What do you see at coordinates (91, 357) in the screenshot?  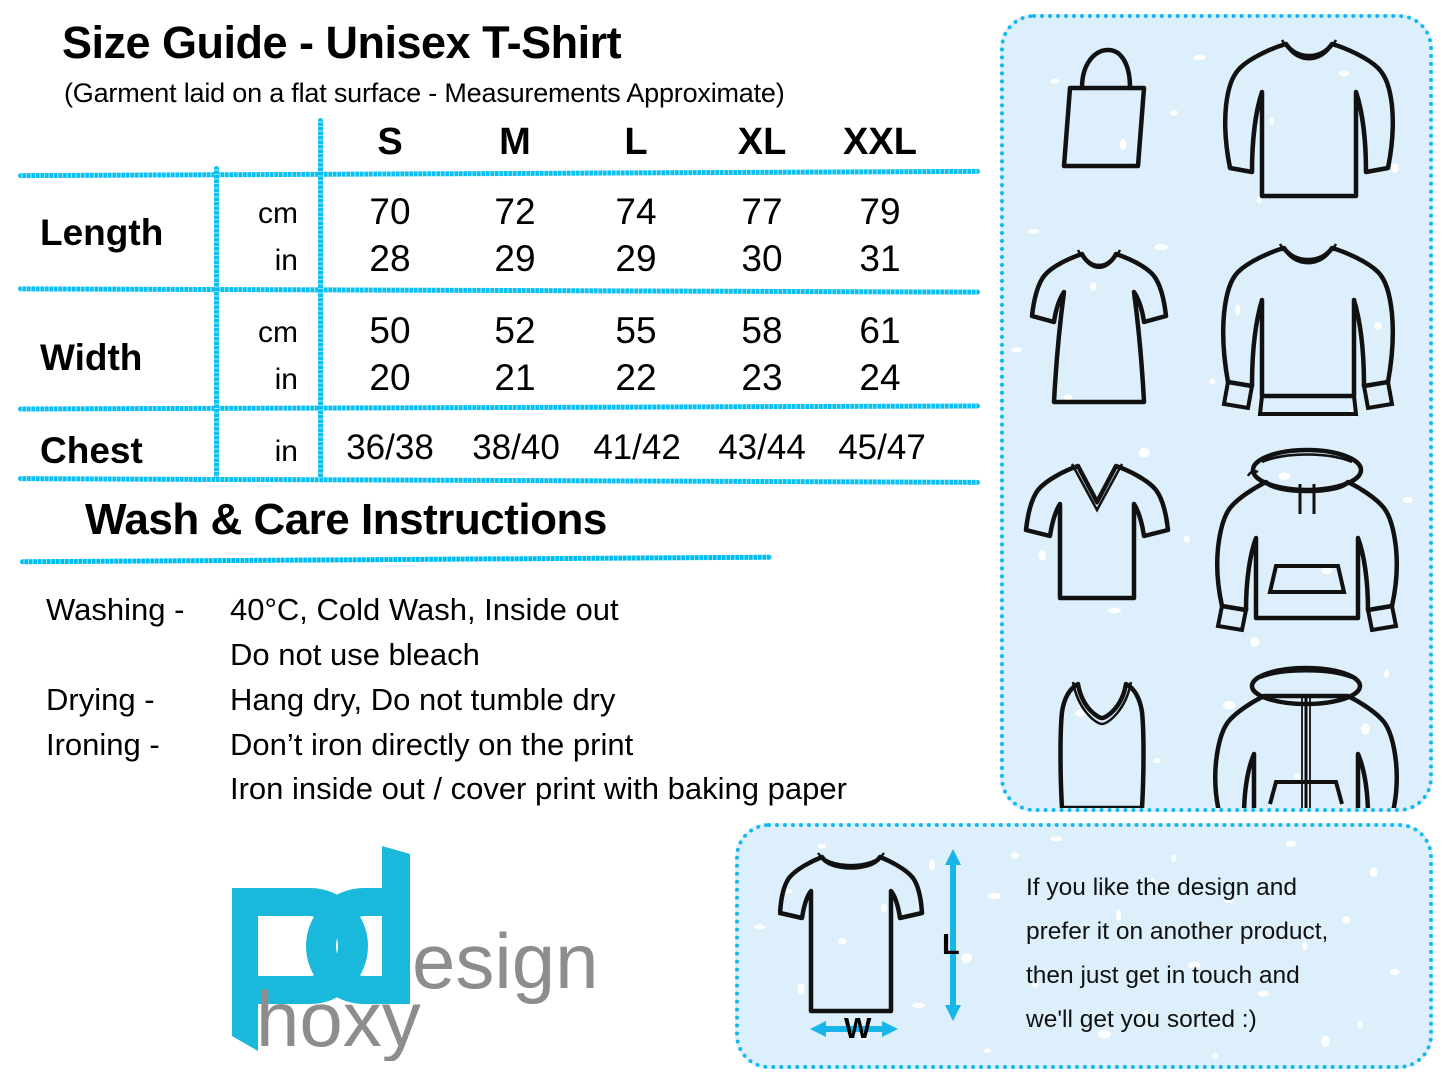 I see `row-label-width: Width` at bounding box center [91, 357].